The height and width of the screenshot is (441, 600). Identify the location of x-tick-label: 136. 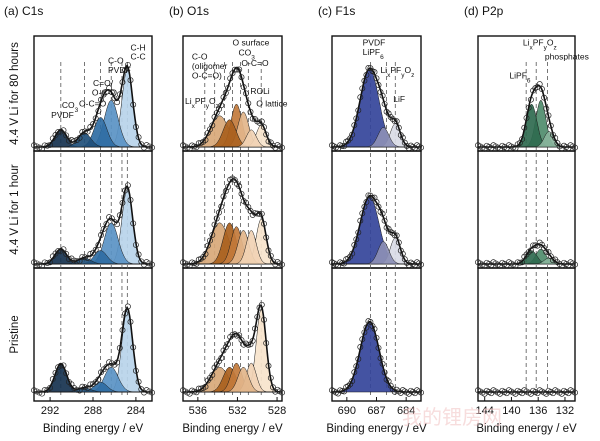
(538, 411).